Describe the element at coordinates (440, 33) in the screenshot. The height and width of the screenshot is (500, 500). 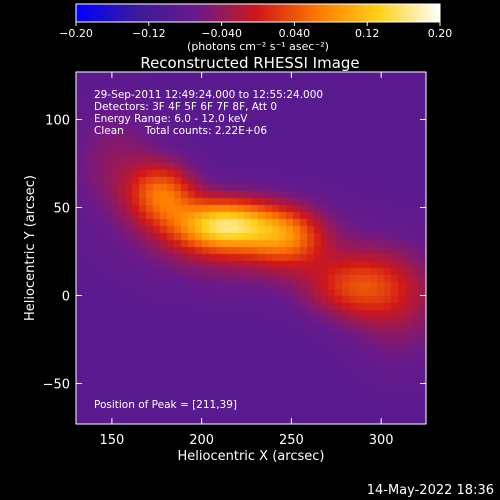
I see `colorbar-tick-label: 0.20` at that location.